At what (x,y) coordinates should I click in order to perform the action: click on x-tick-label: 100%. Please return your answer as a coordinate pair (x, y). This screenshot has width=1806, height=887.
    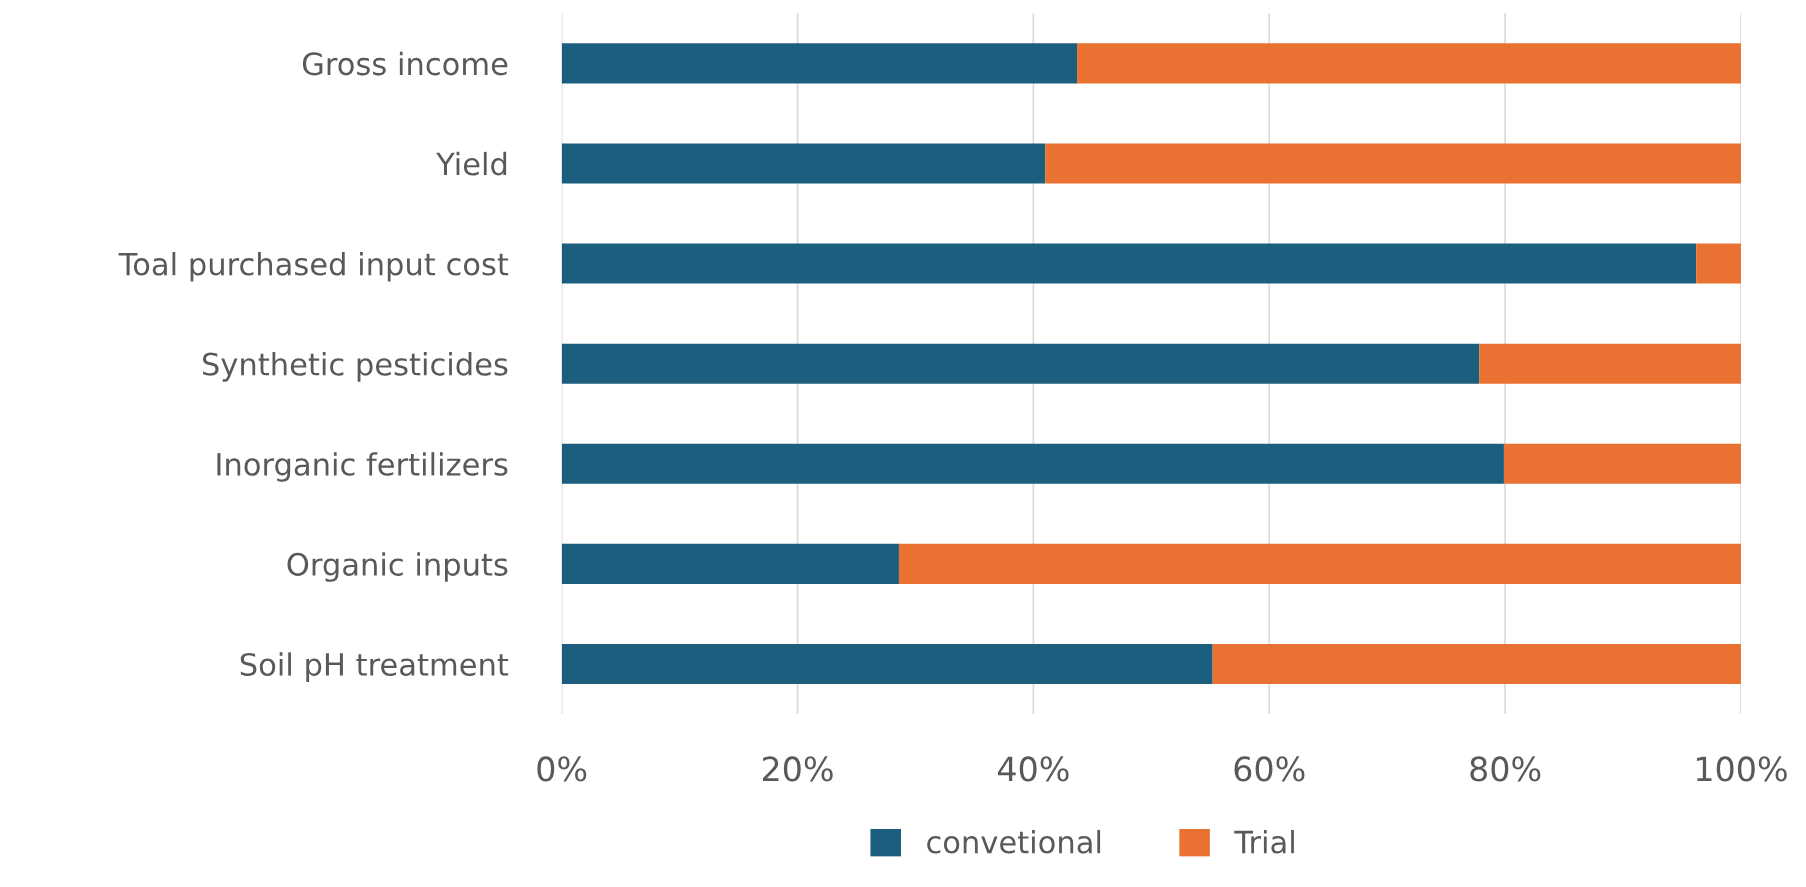
    Looking at the image, I should click on (1742, 769).